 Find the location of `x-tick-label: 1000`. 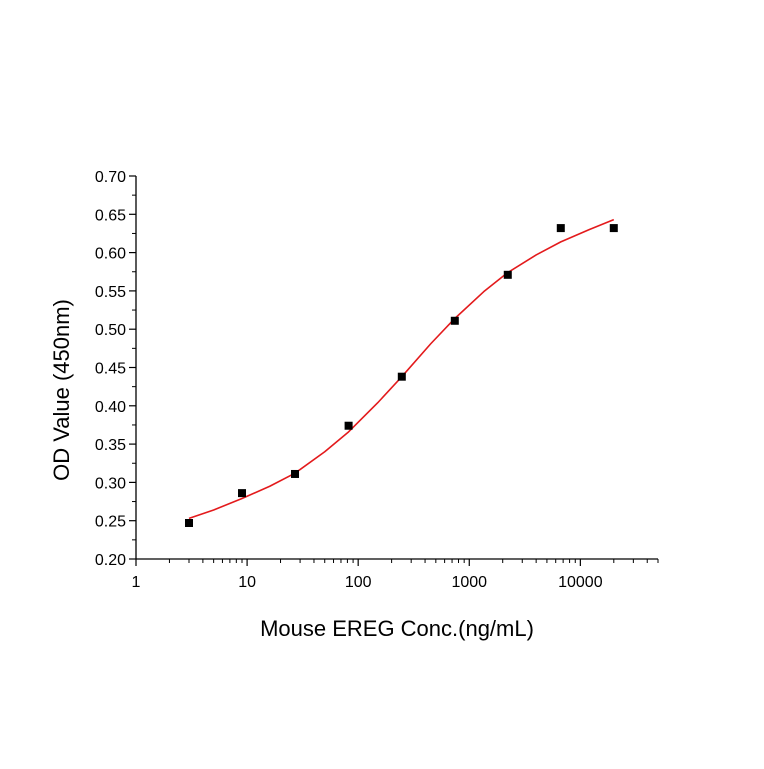

x-tick-label: 1000 is located at coordinates (469, 582).